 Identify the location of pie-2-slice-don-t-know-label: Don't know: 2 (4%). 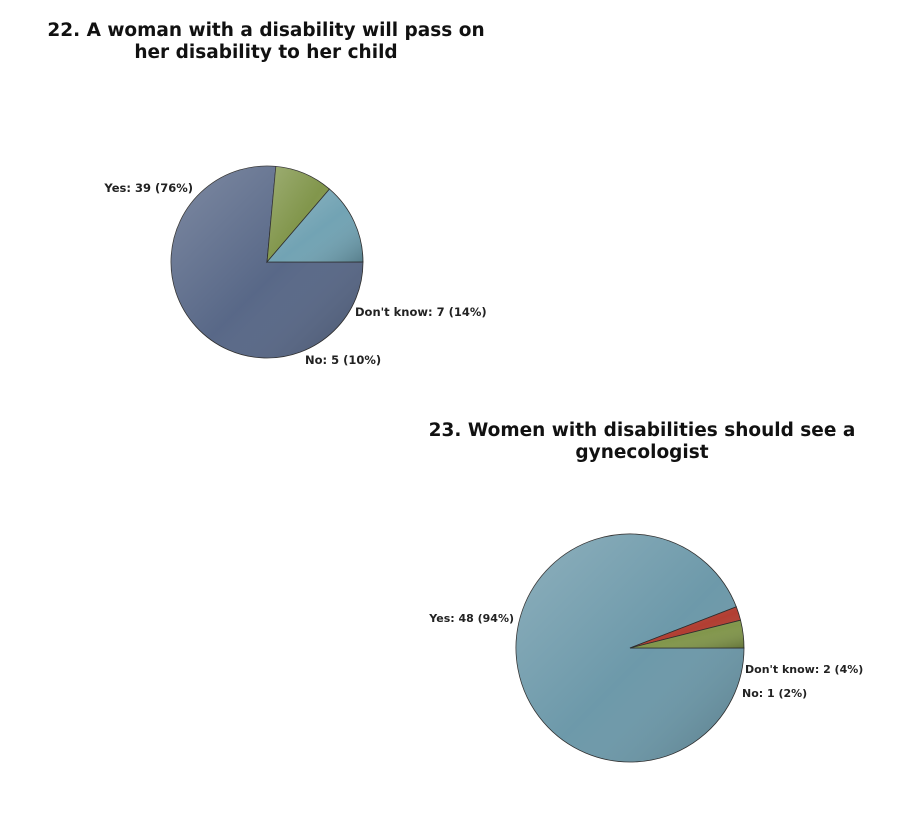
(804, 669).